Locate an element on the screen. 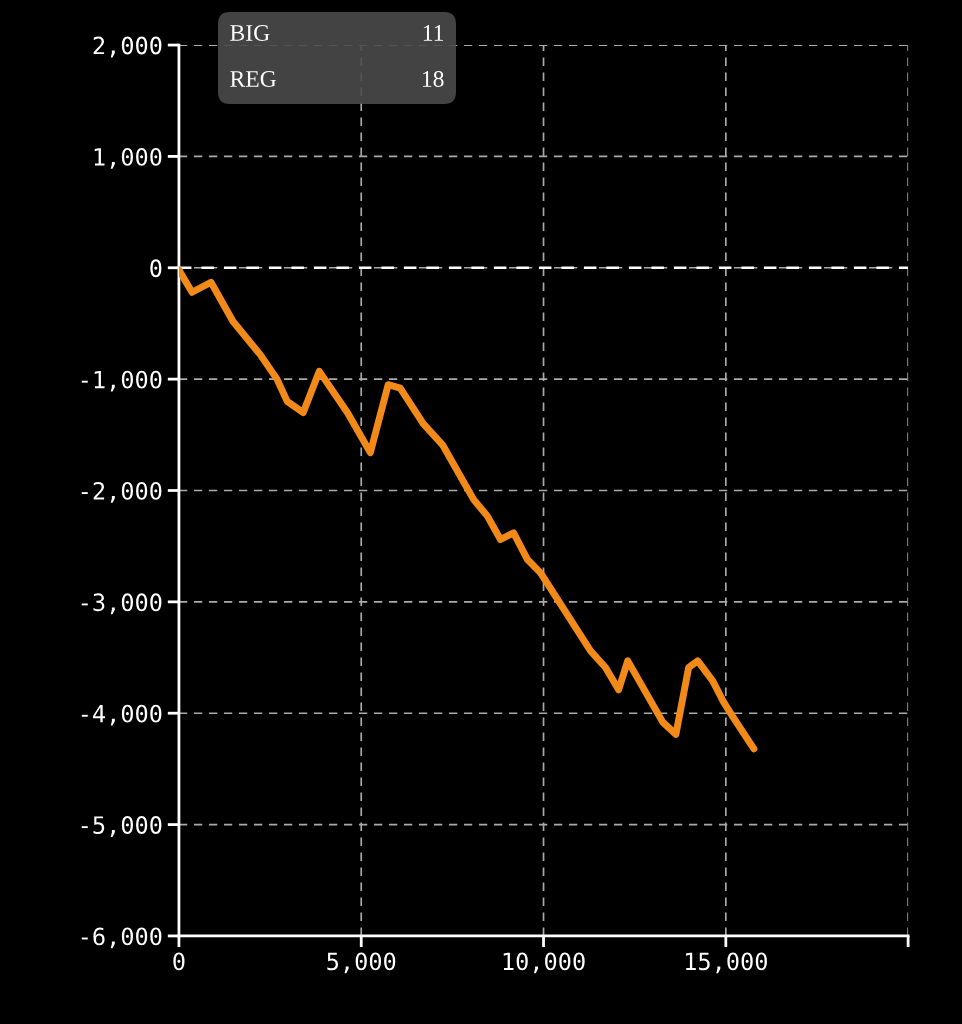  x-tick-label: 15,000 is located at coordinates (726, 963).